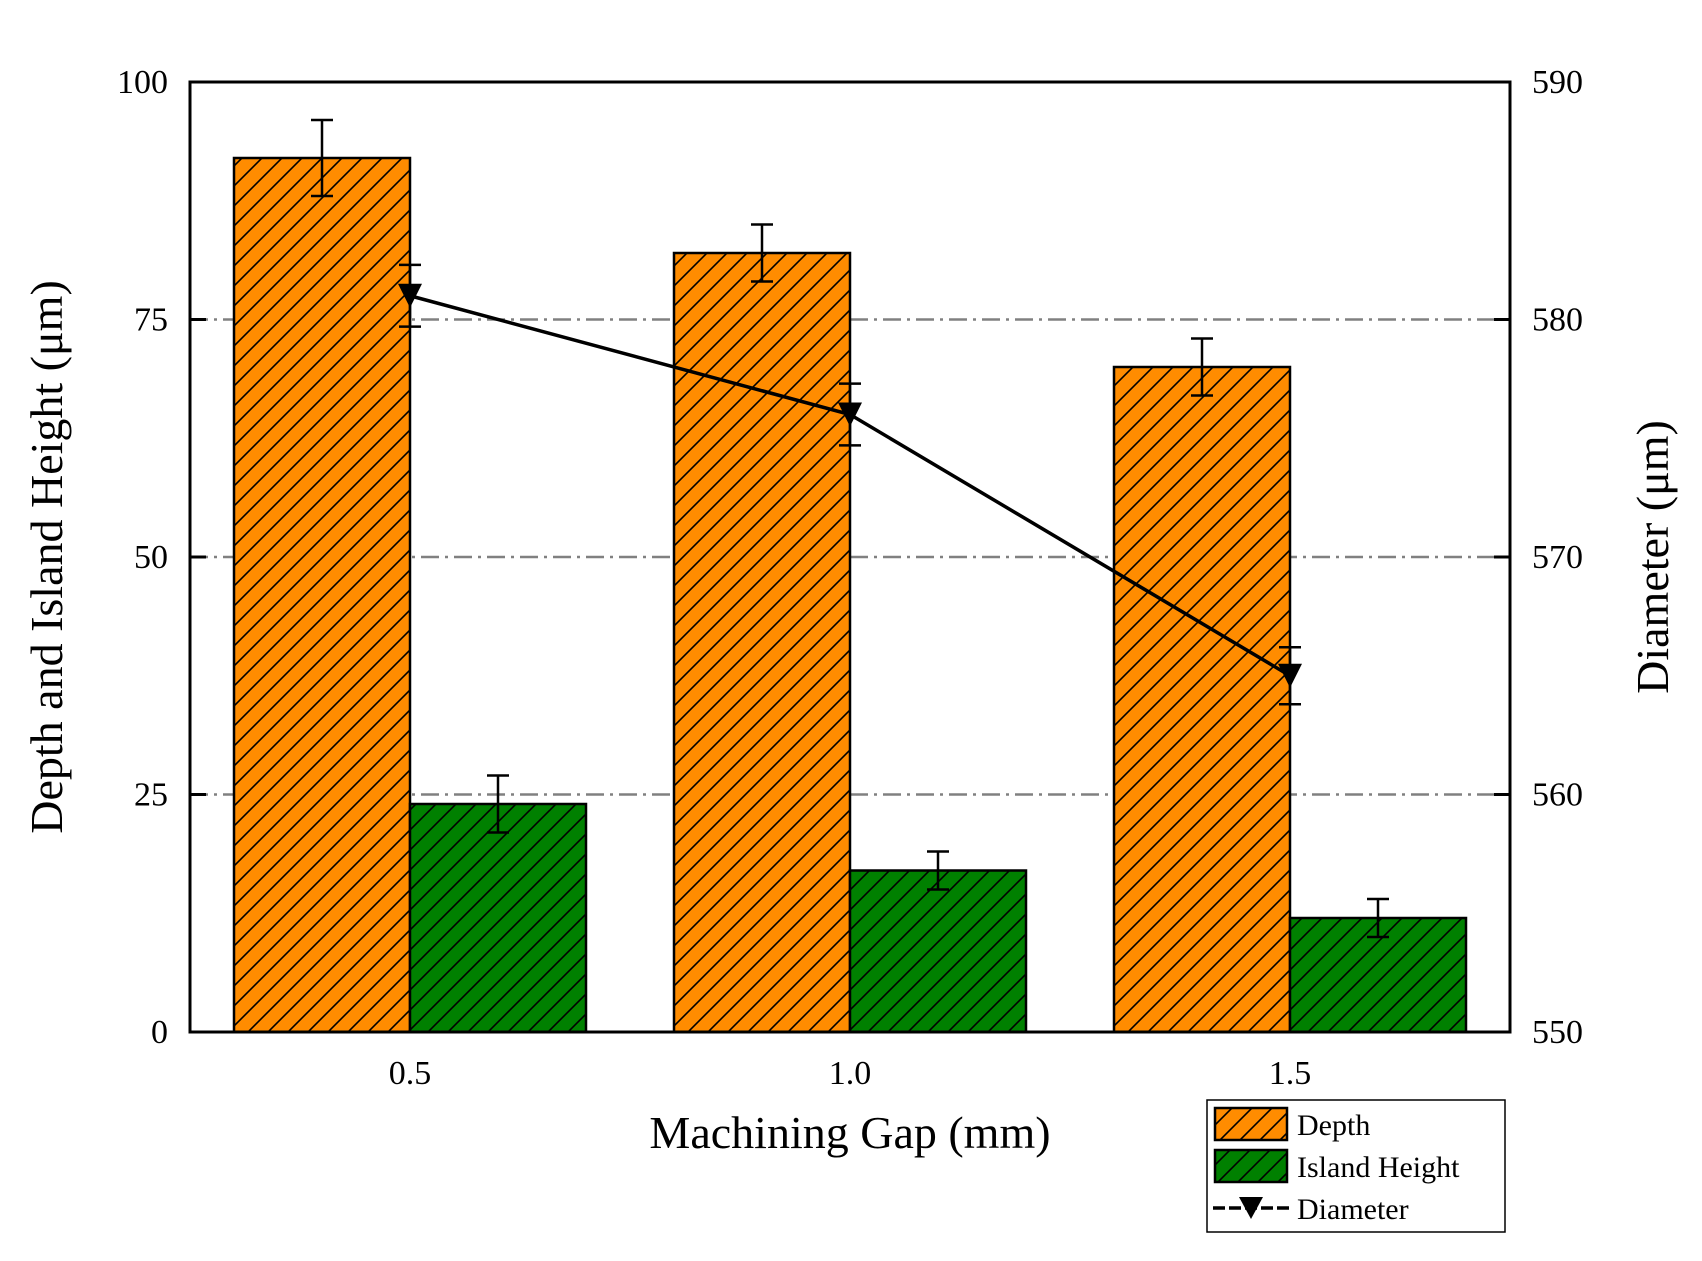 This screenshot has width=1702, height=1261. I want to click on y2-tick-label: 570, so click(1557, 557).